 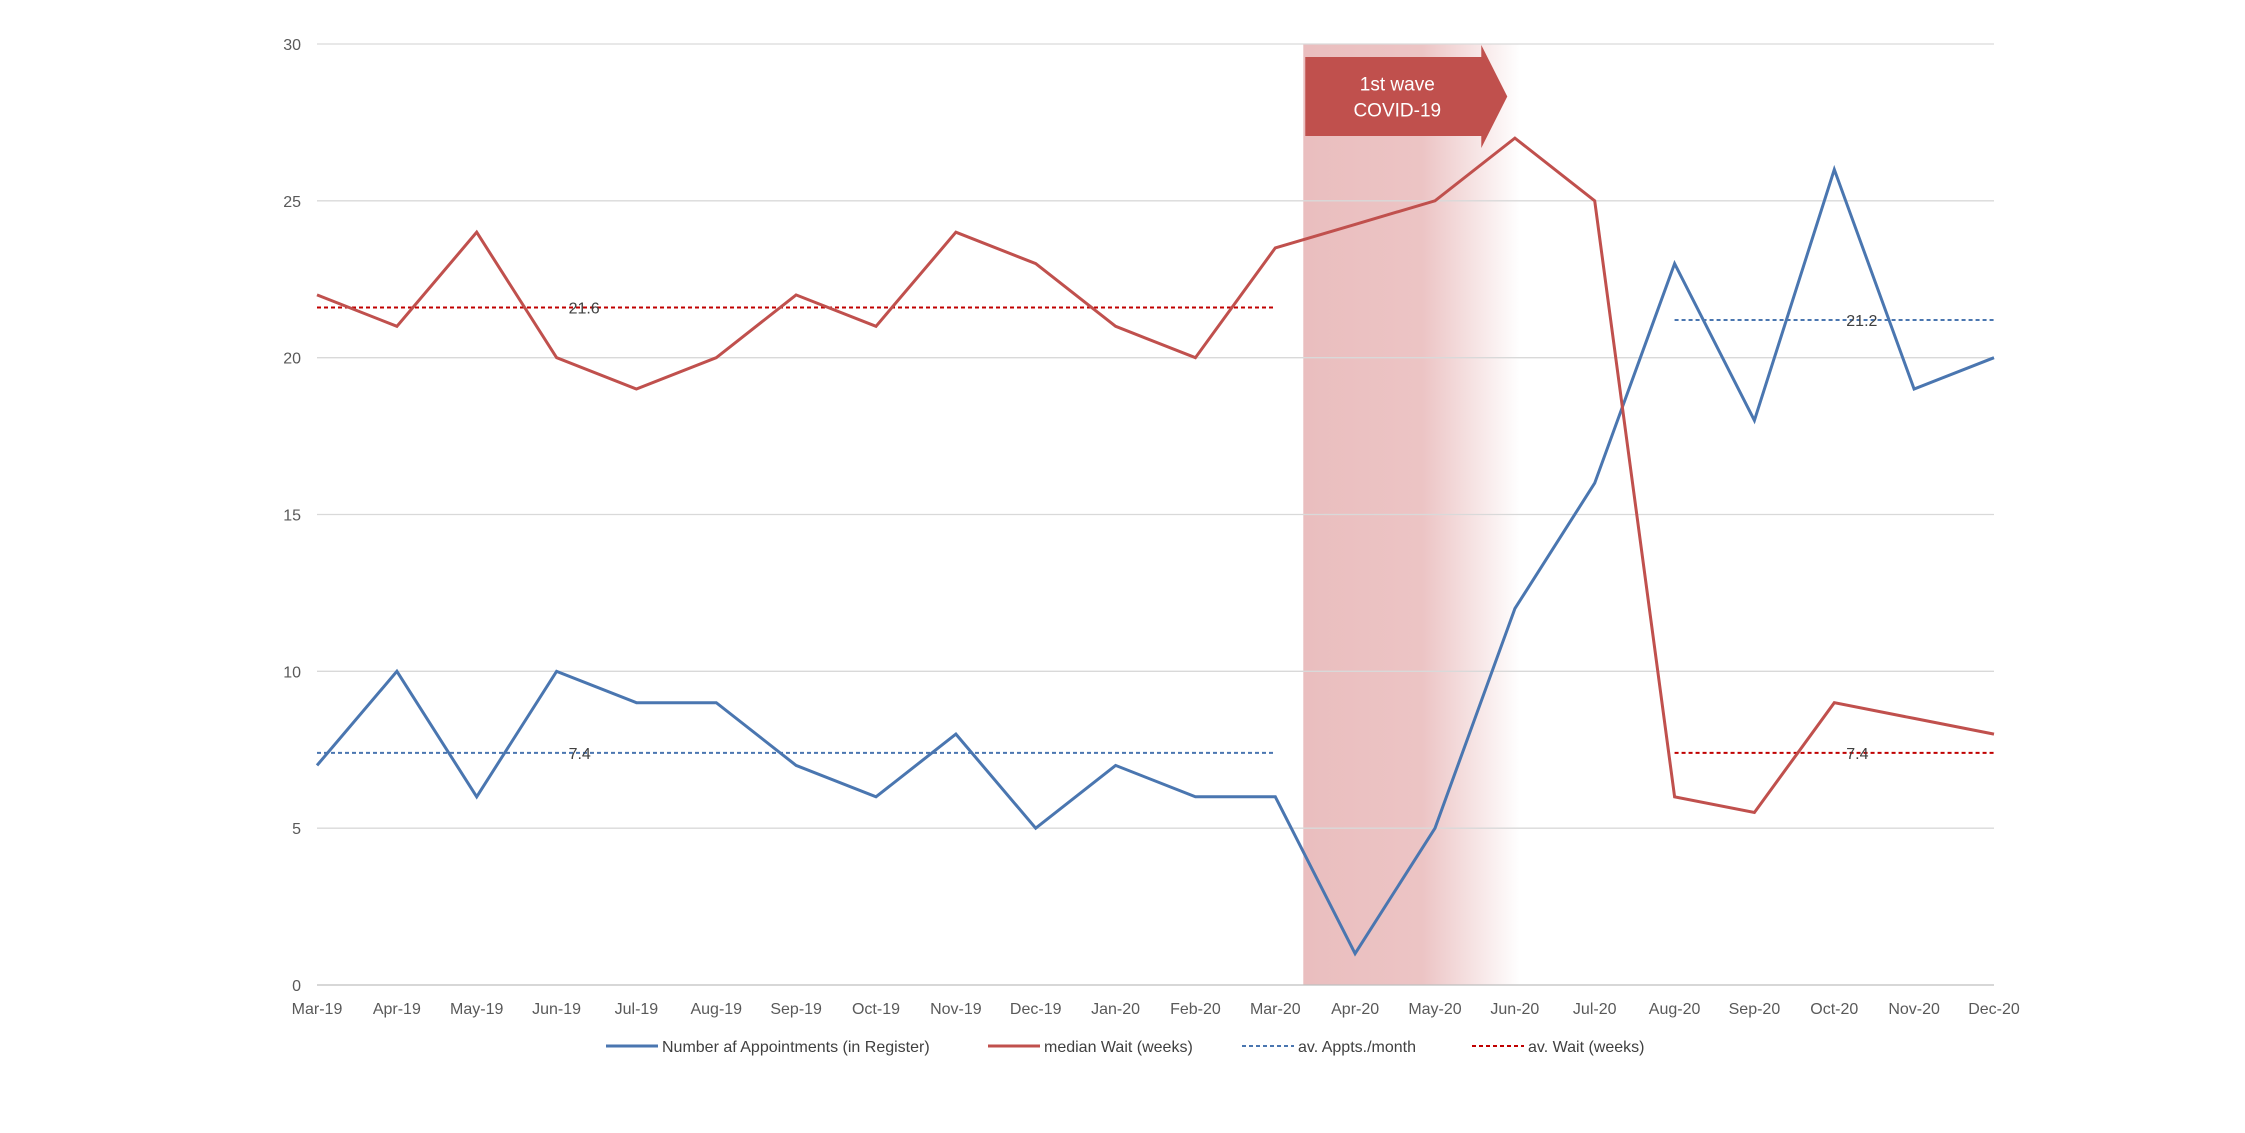 I want to click on x-tick-label: Jun-20, so click(x=1514, y=1009).